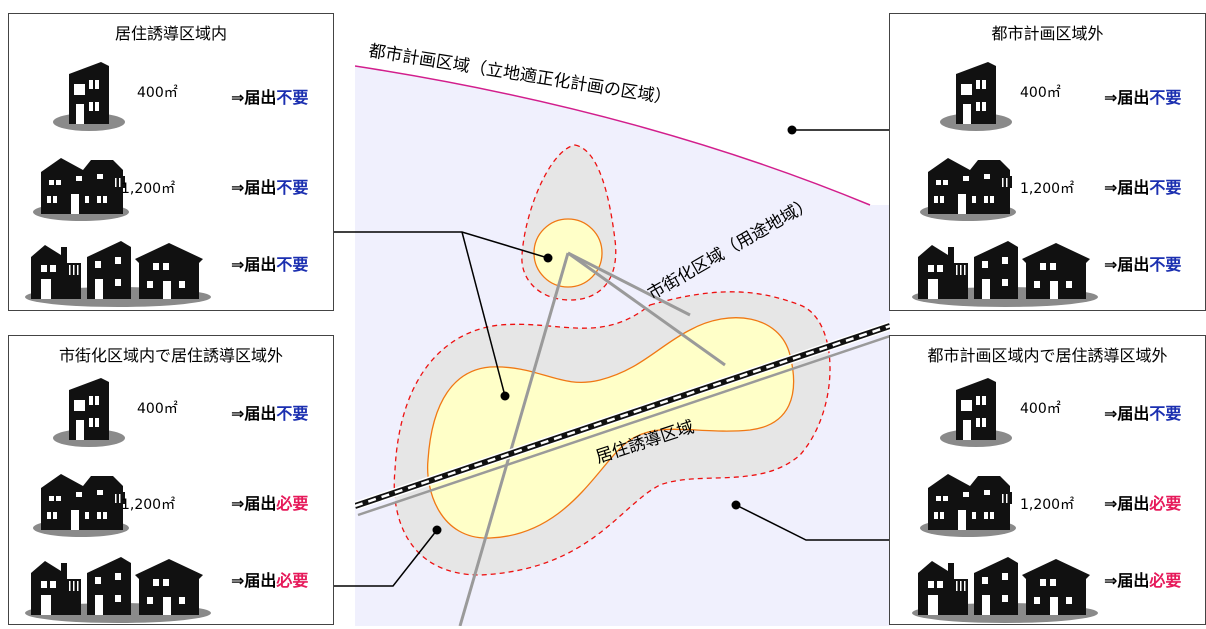  Describe the element at coordinates (1047, 355) in the screenshot. I see `panel-title: 都市計画区域内で居住誘導区域外` at that location.